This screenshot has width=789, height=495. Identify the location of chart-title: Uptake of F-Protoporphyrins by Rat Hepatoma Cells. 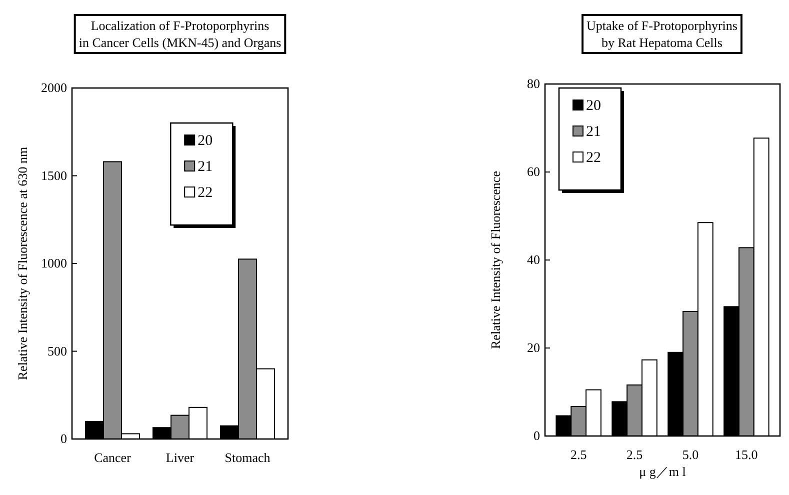
(662, 34).